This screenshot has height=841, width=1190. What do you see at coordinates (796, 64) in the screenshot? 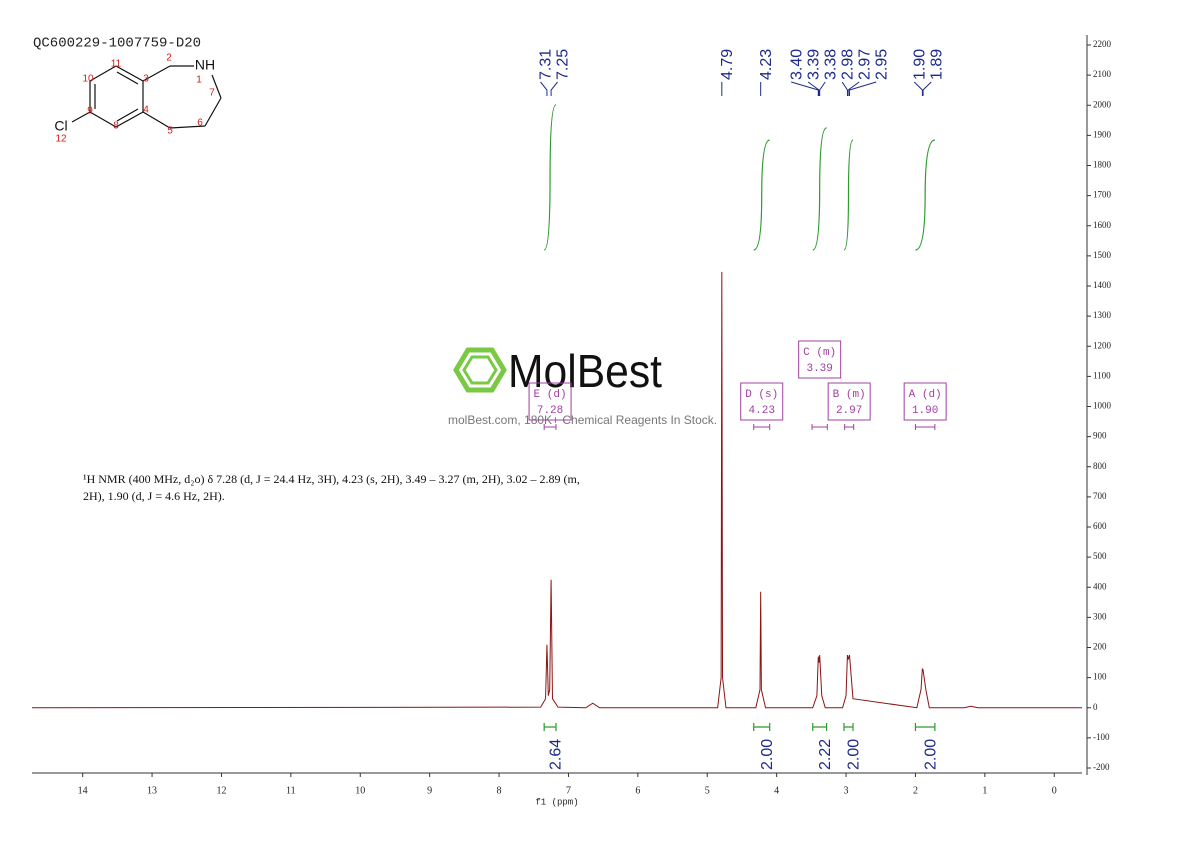
I see `peak-label: 3.40` at bounding box center [796, 64].